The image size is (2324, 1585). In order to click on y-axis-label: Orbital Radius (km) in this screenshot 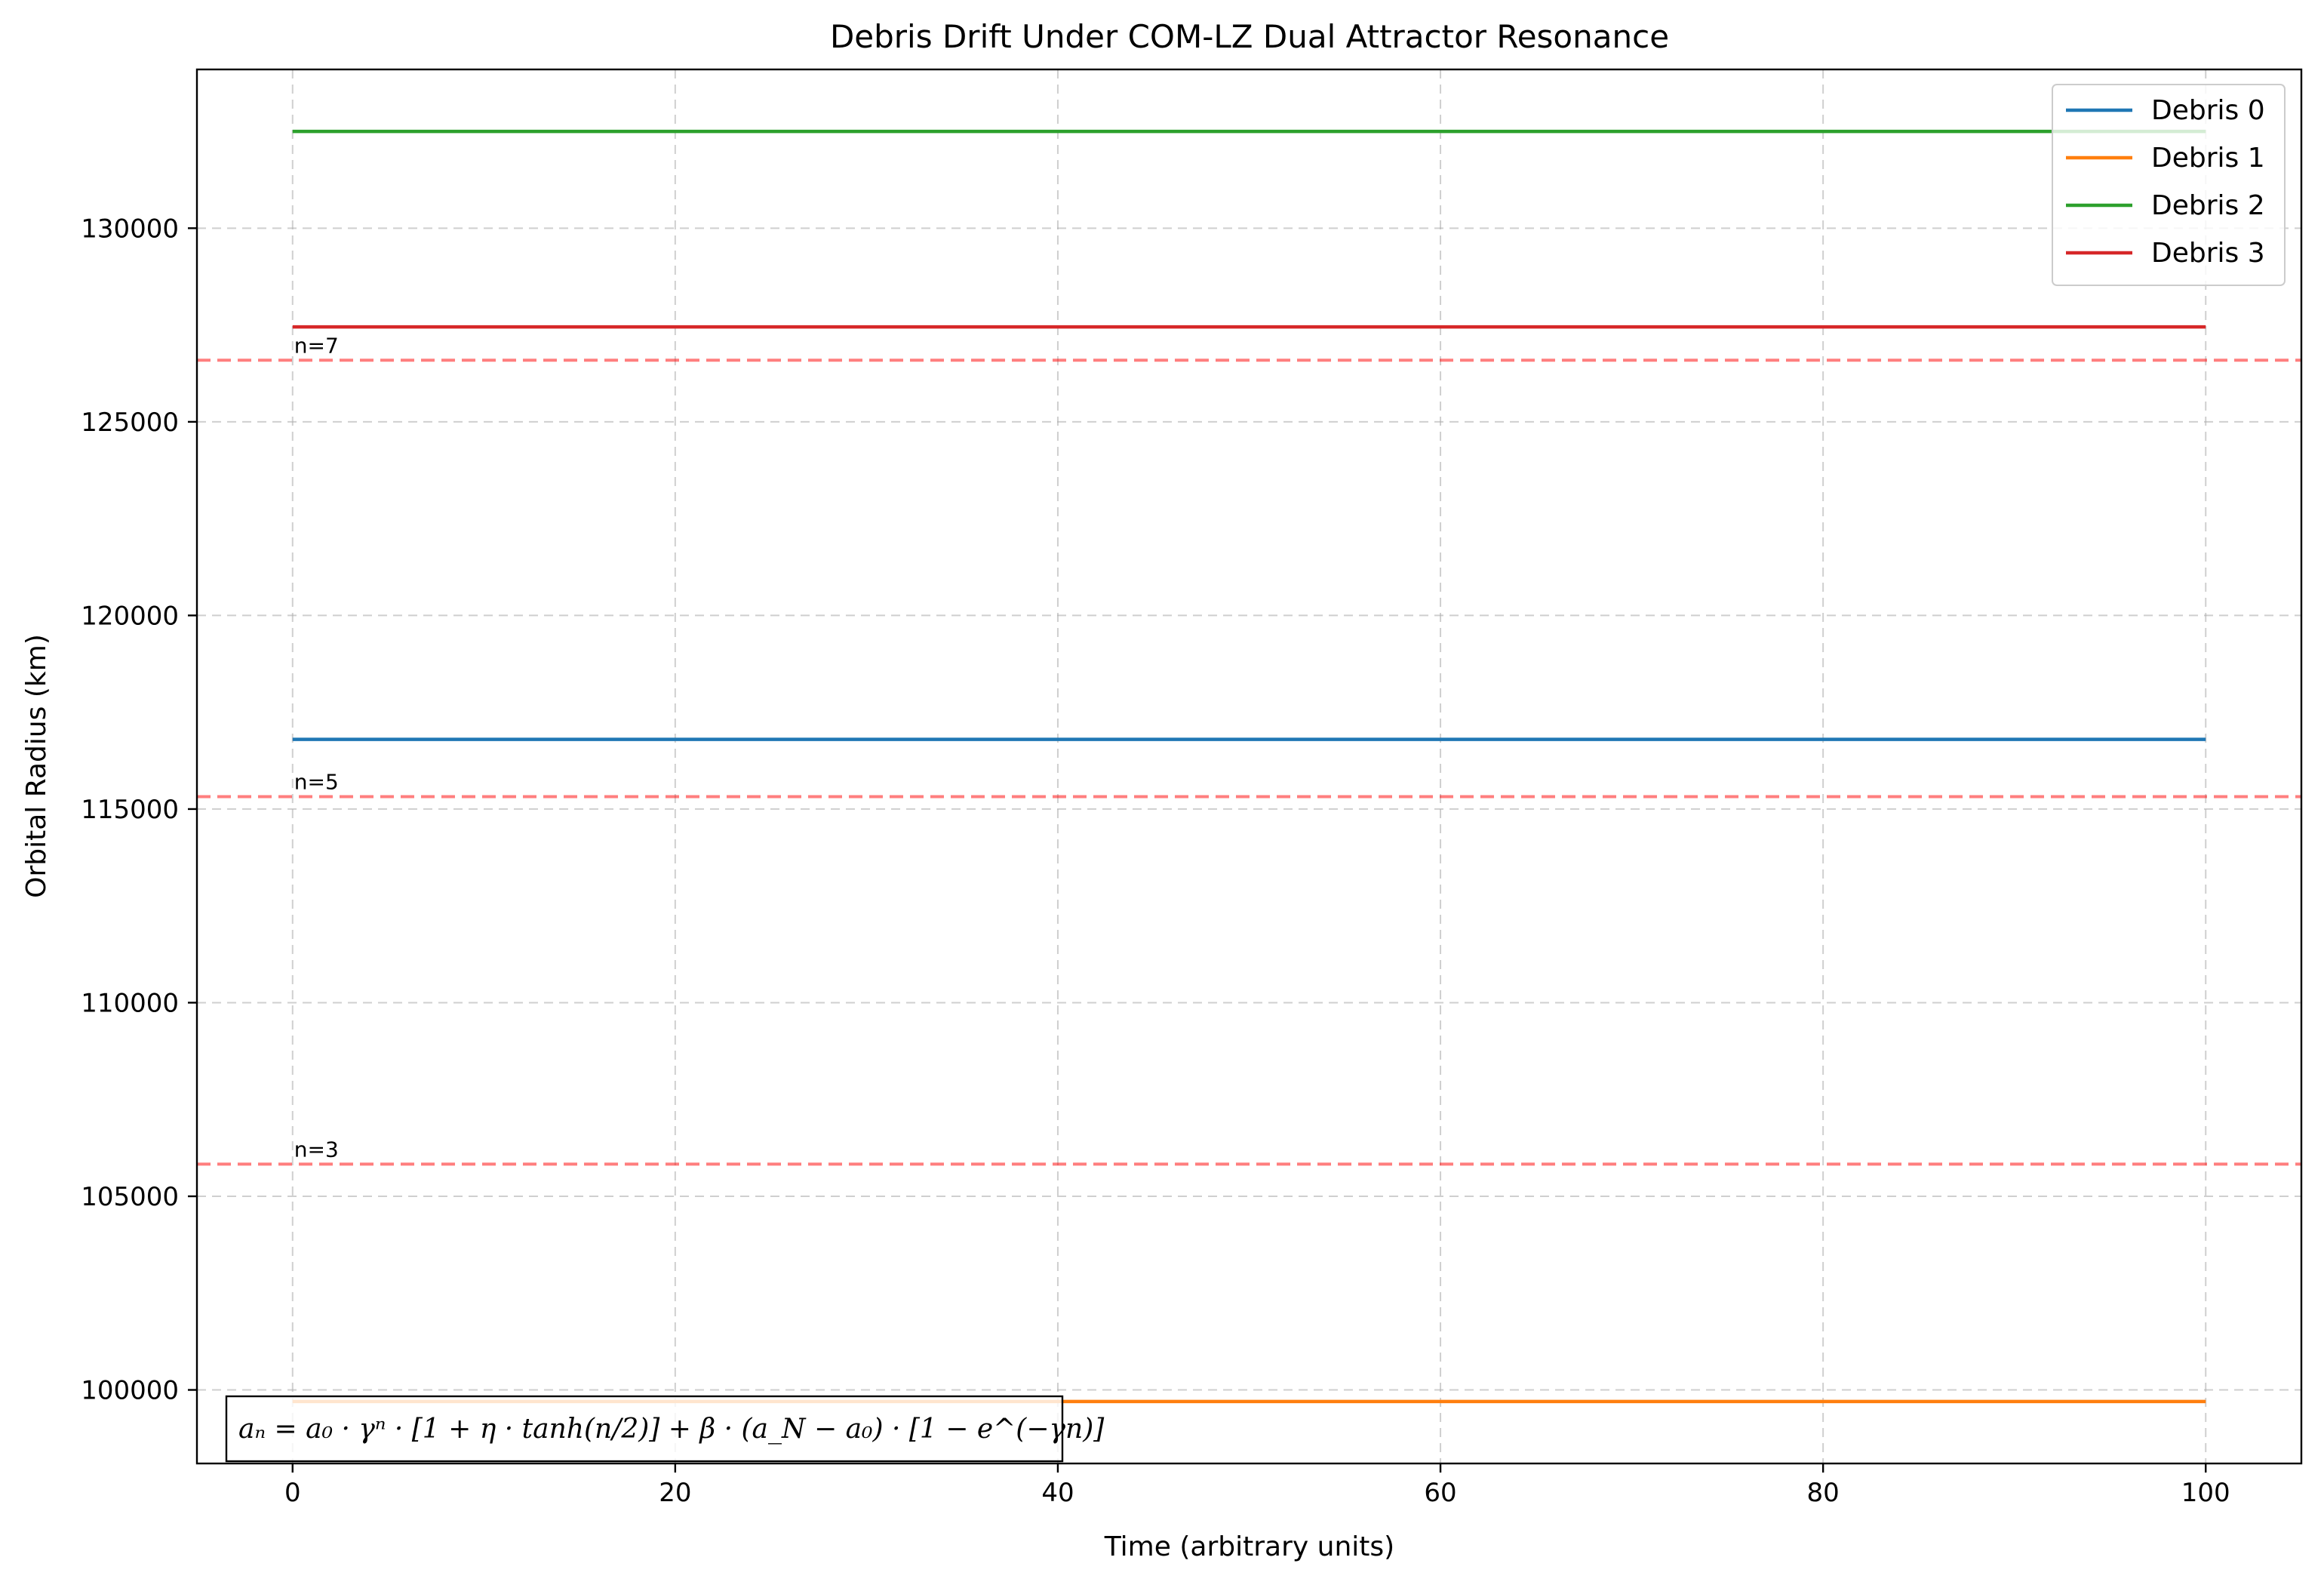, I will do `click(36, 766)`.